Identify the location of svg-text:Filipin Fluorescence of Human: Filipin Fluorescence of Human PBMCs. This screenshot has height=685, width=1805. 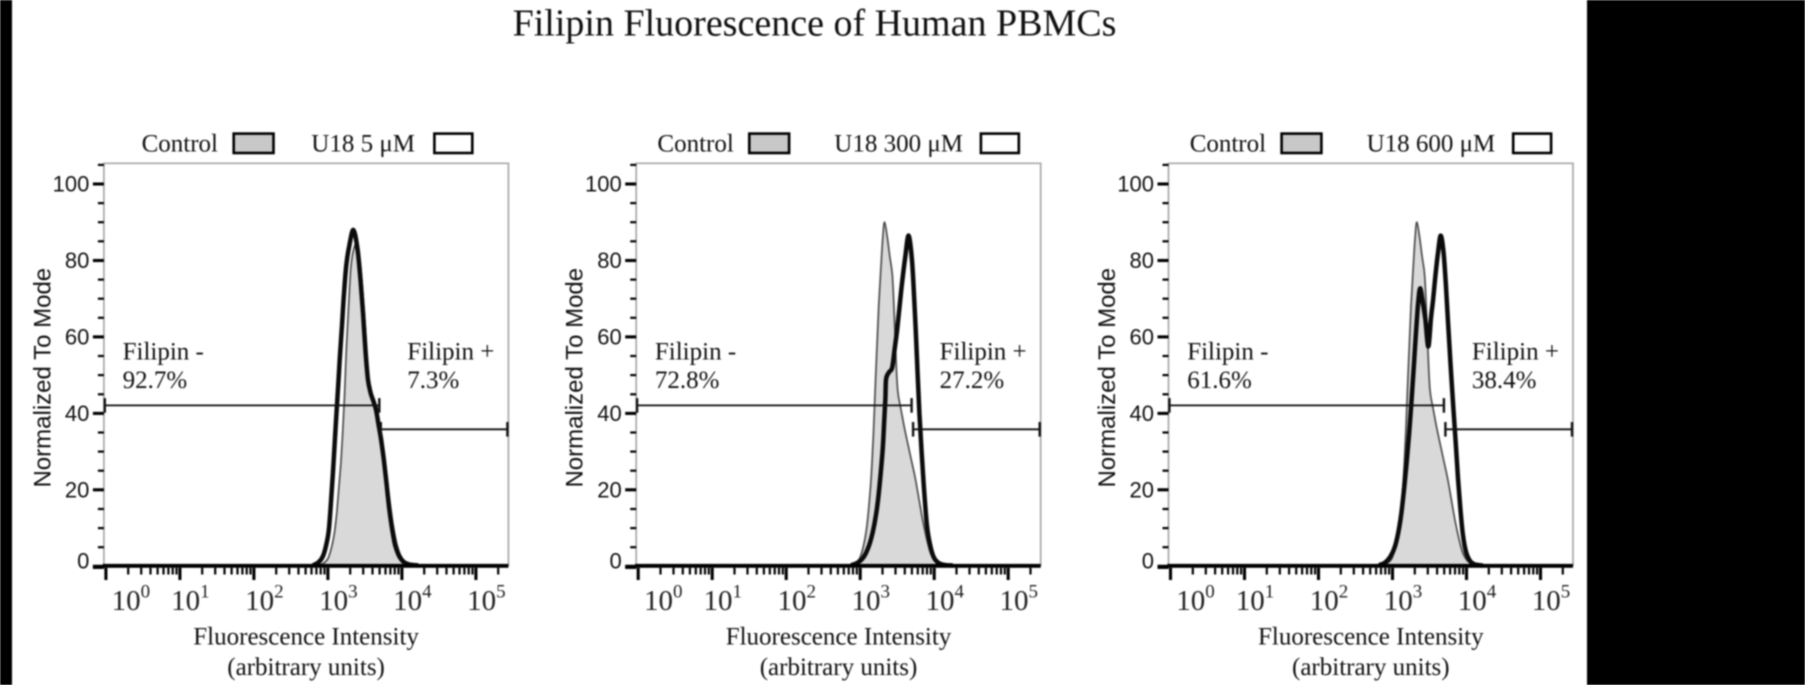
(815, 24).